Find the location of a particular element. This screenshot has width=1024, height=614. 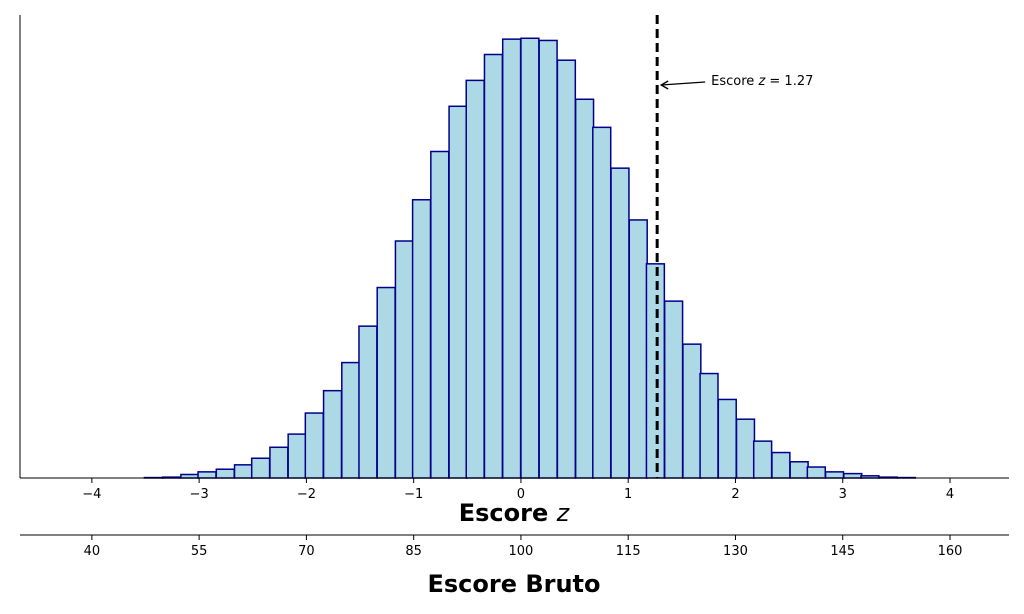

raw-tick-label: 130 is located at coordinates (735, 551).